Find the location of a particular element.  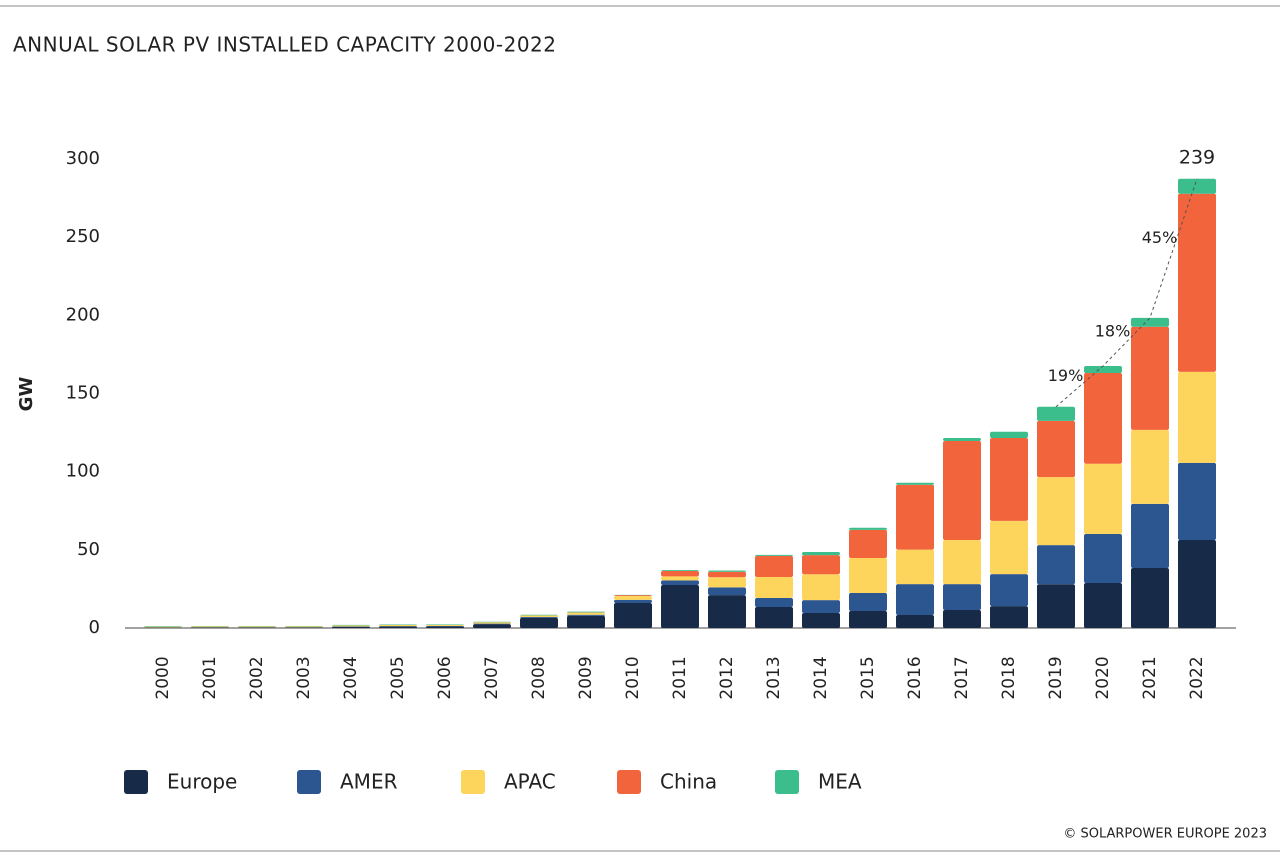

x-tick-label: 2003 is located at coordinates (304, 677).